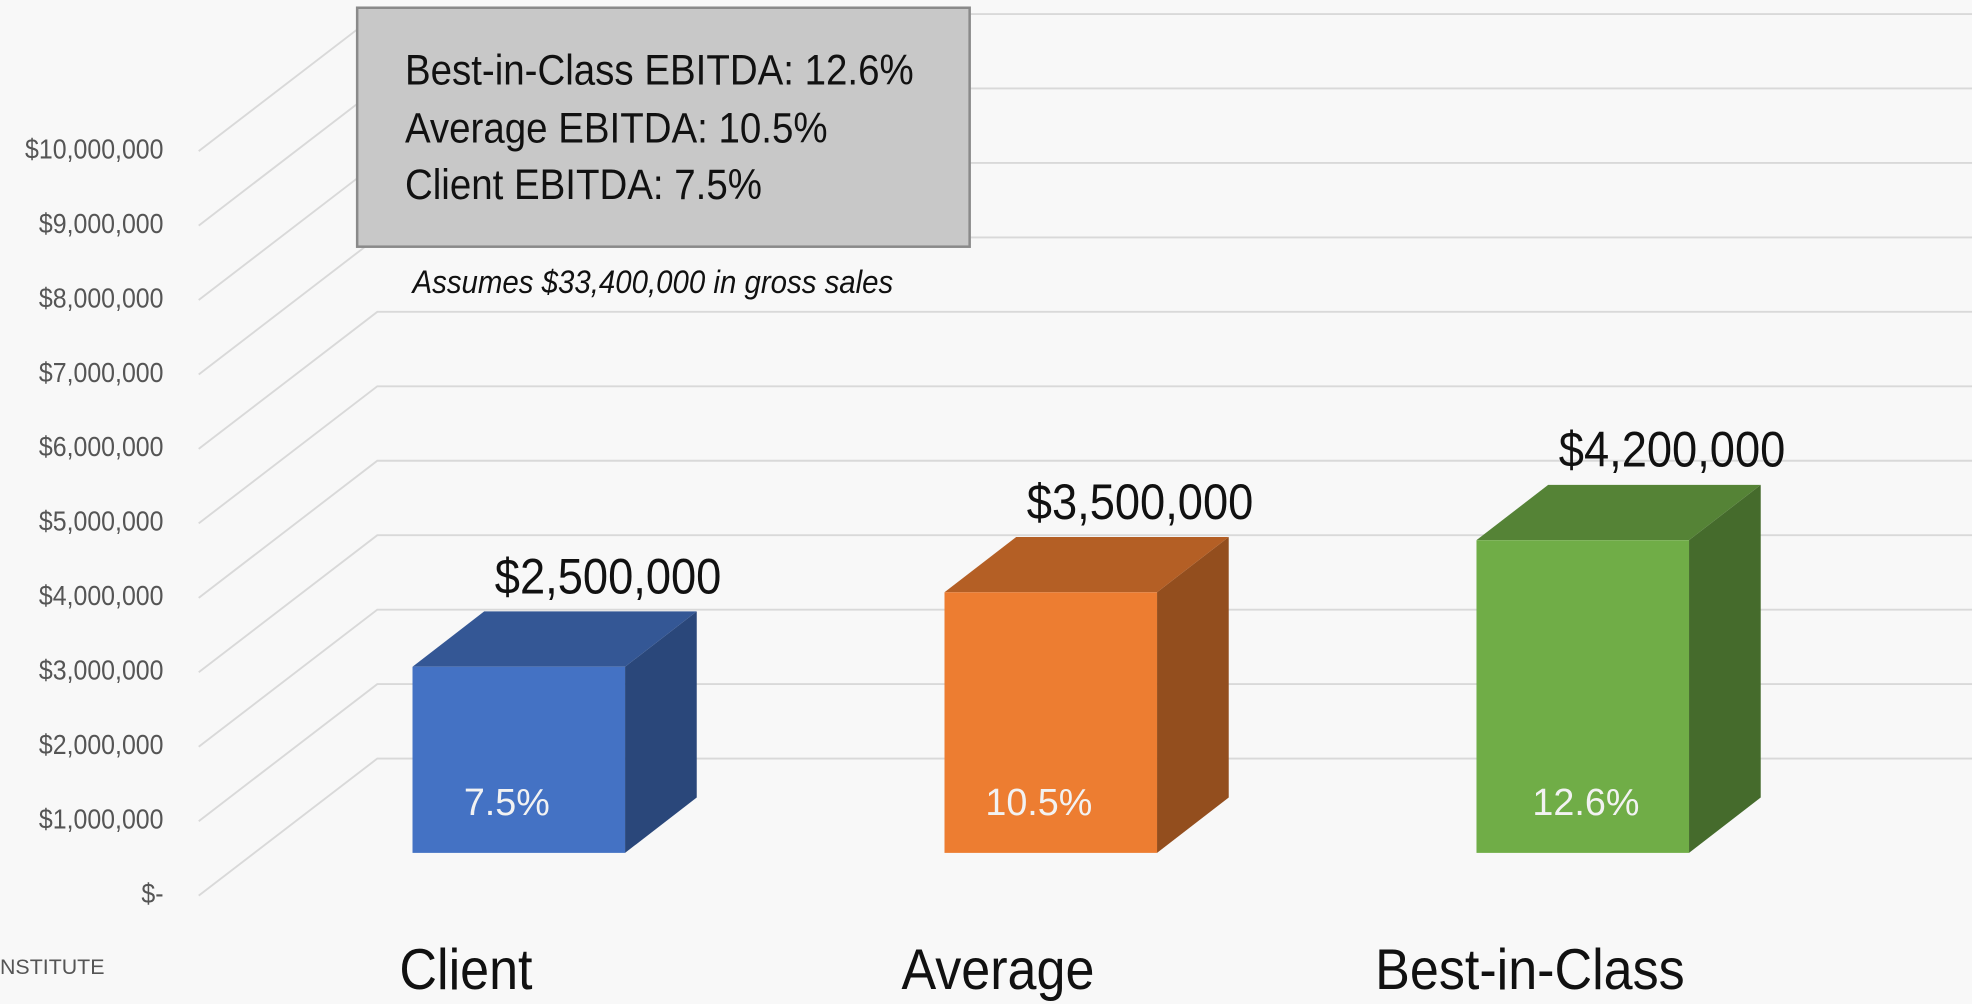  Describe the element at coordinates (101, 670) in the screenshot. I see `y-tick-label: $3,000,000` at that location.